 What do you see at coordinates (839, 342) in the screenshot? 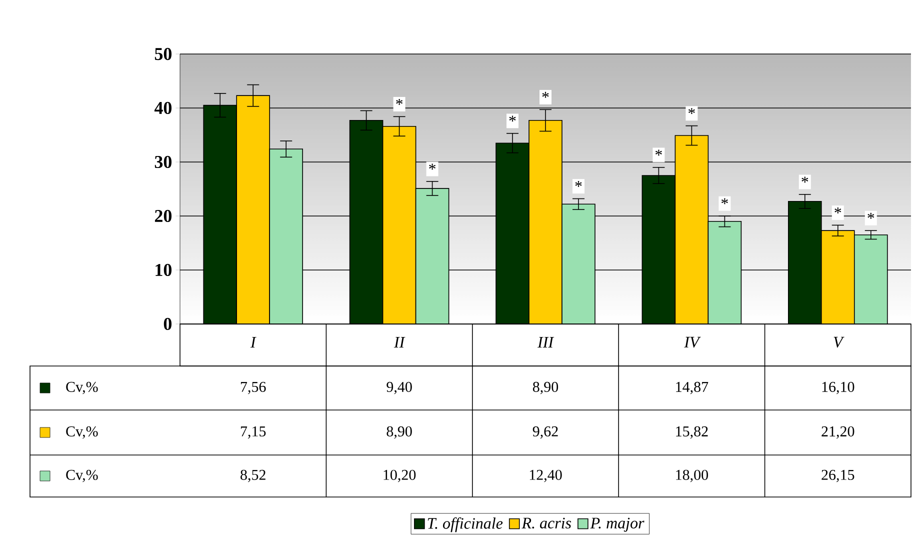
I see `x-tick-label: V` at bounding box center [839, 342].